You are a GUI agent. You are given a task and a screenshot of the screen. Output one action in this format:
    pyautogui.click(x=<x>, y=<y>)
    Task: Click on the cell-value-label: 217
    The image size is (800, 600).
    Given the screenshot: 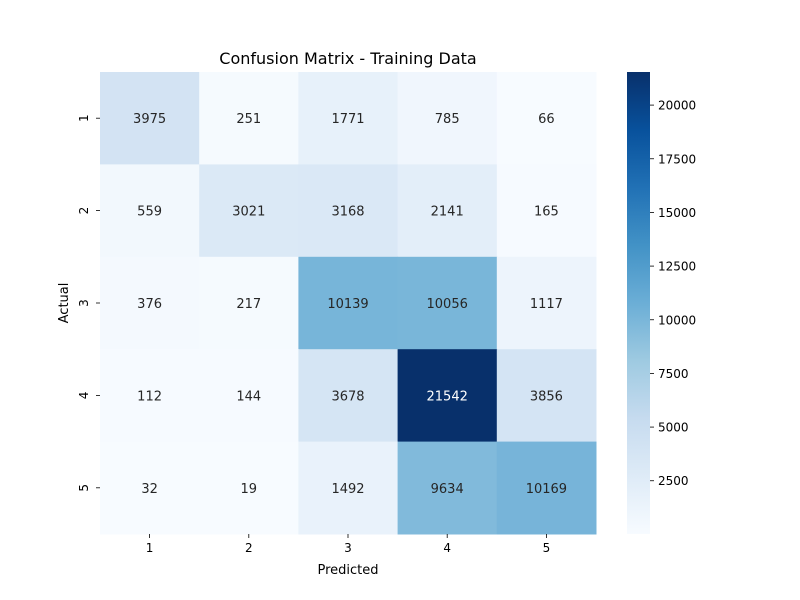 What is the action you would take?
    pyautogui.click(x=248, y=304)
    